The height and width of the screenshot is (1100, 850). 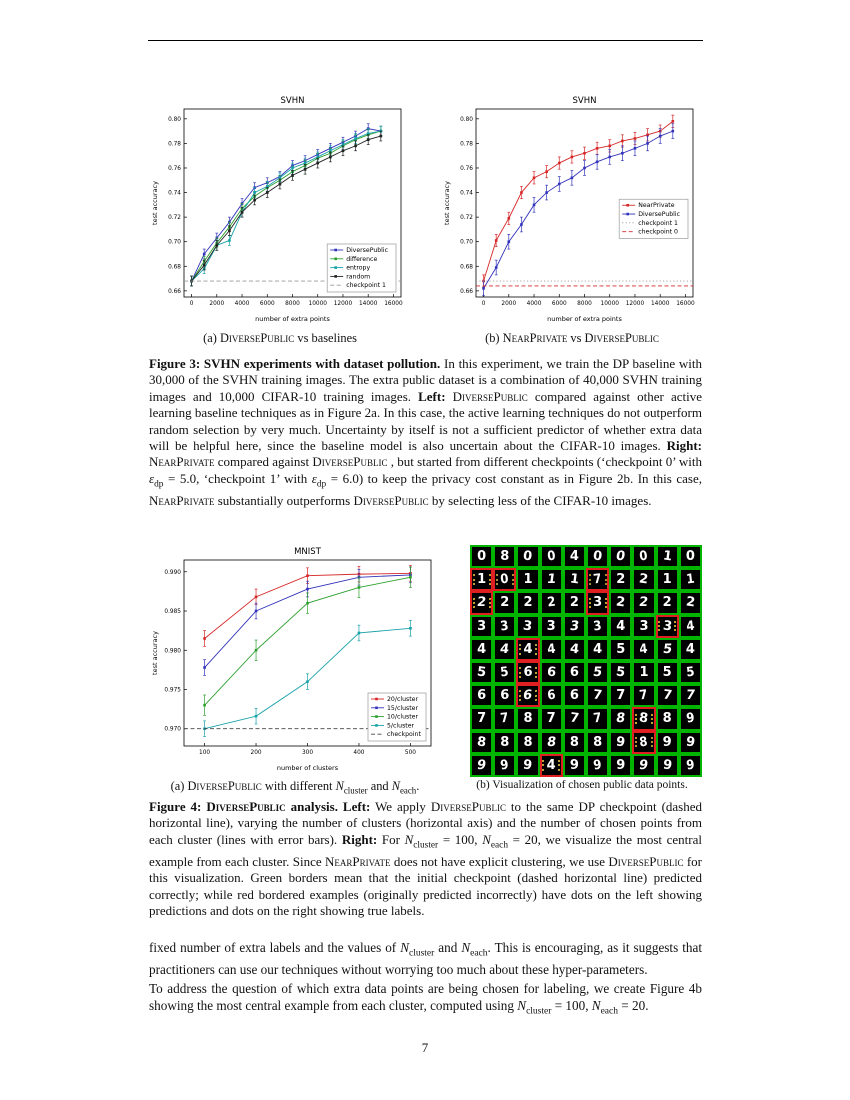 What do you see at coordinates (466, 120) in the screenshot?
I see `svg-text: 0.80` at bounding box center [466, 120].